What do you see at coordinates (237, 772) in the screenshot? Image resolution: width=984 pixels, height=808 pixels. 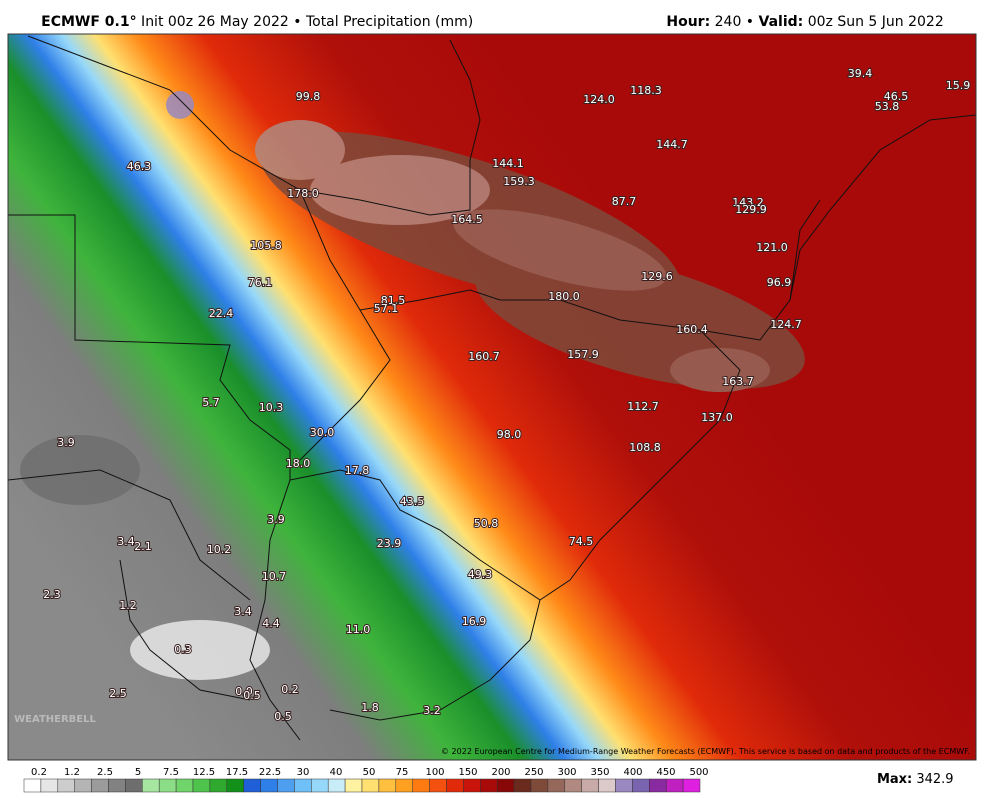 I see `colorbar-label: 17.5` at bounding box center [237, 772].